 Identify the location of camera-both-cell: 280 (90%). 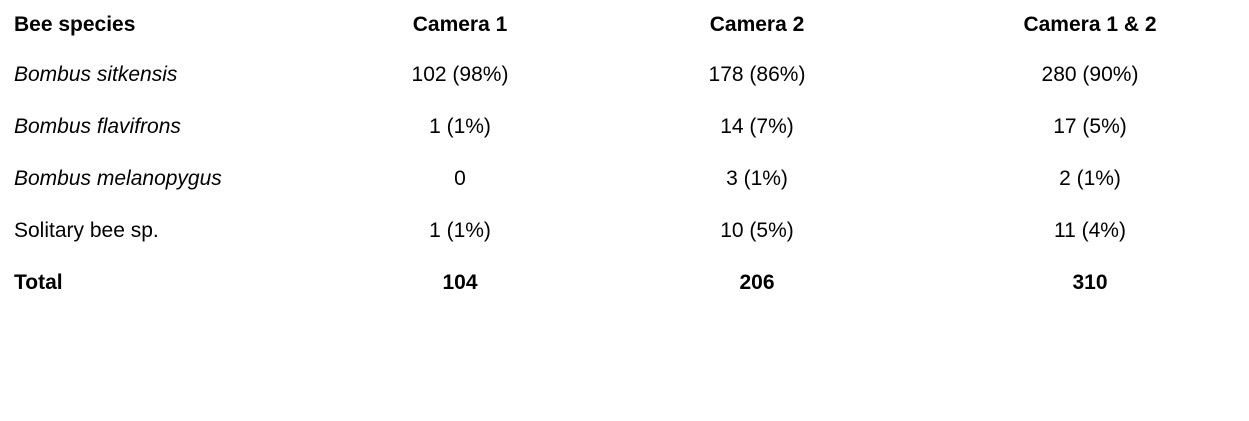
(1090, 74).